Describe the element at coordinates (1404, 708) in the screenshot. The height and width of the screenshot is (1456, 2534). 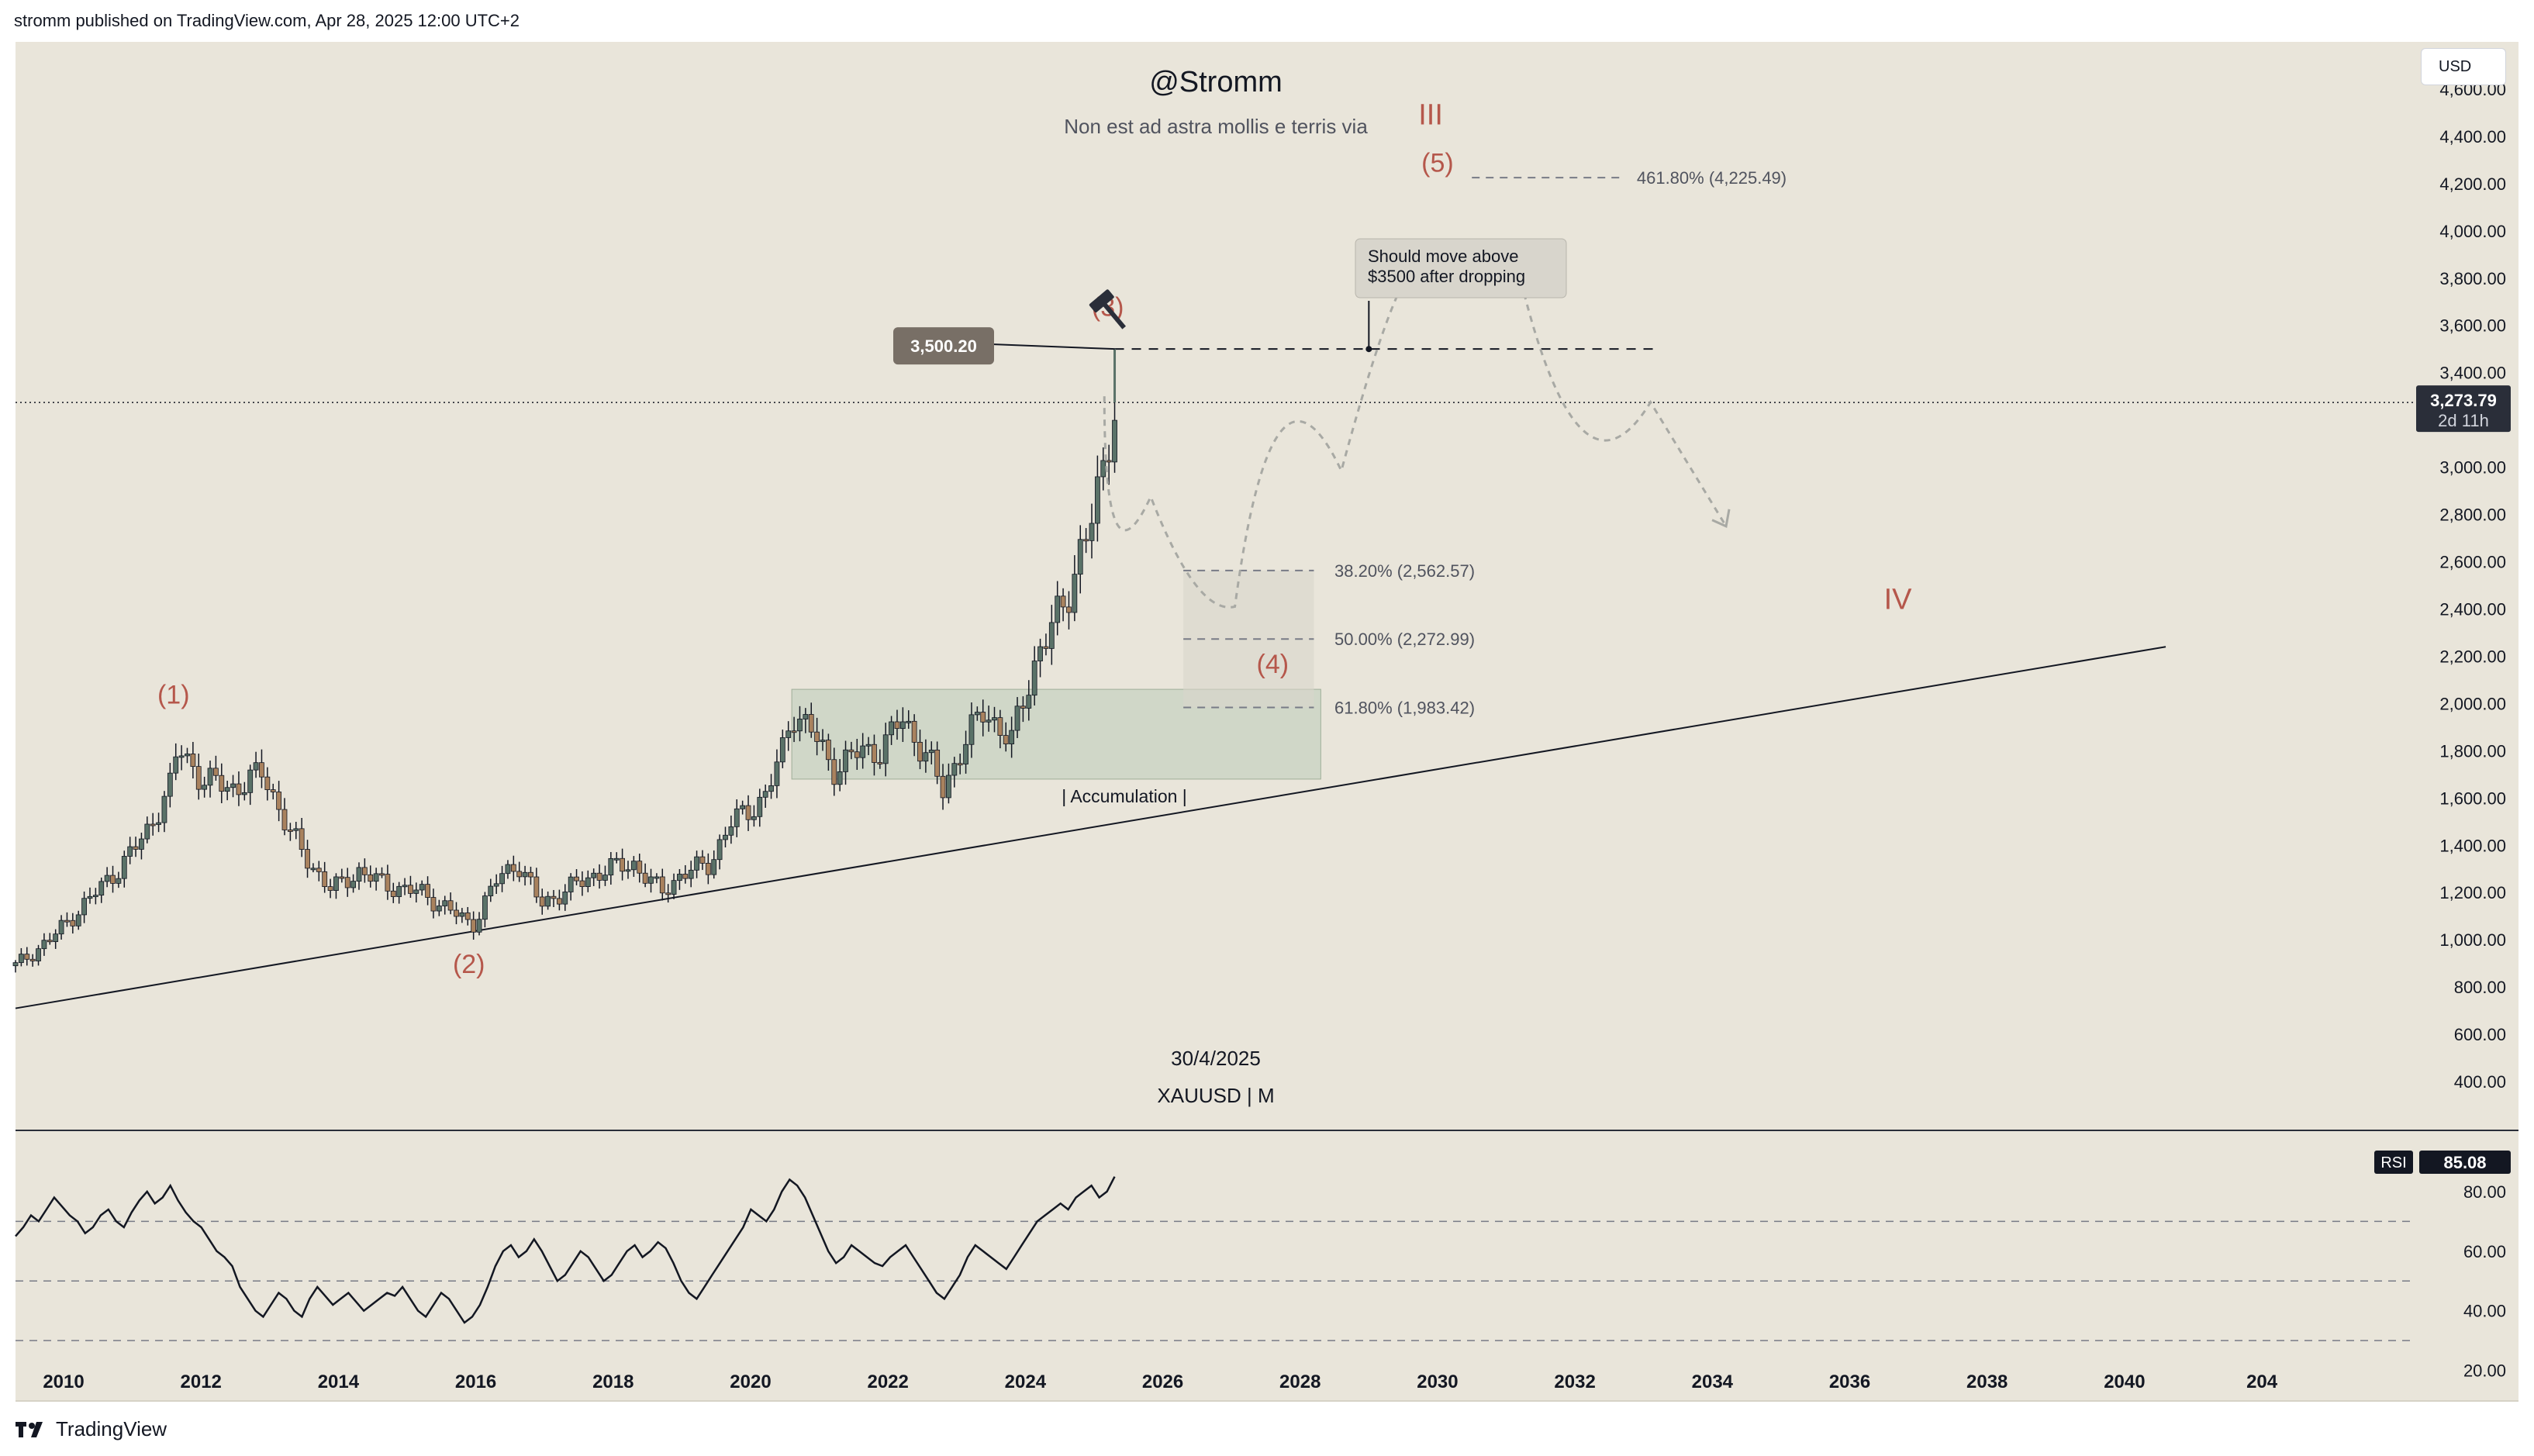
I see `fib-label: 61.80% (1,983.42)` at that location.